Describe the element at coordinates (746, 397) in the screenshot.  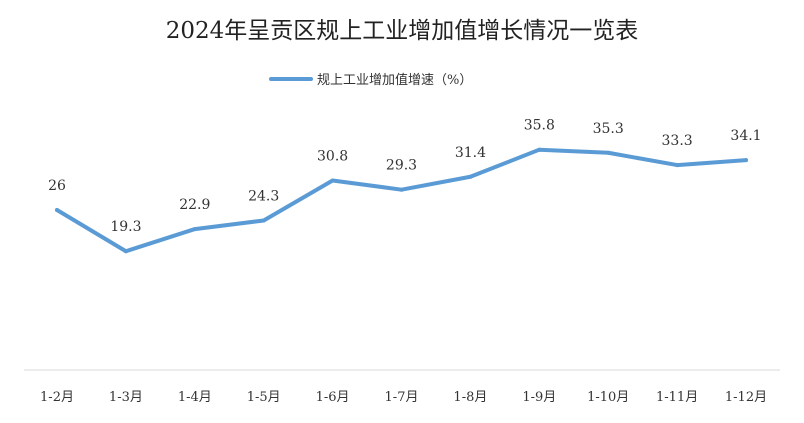
I see `x-tick-label: 1-12月` at that location.